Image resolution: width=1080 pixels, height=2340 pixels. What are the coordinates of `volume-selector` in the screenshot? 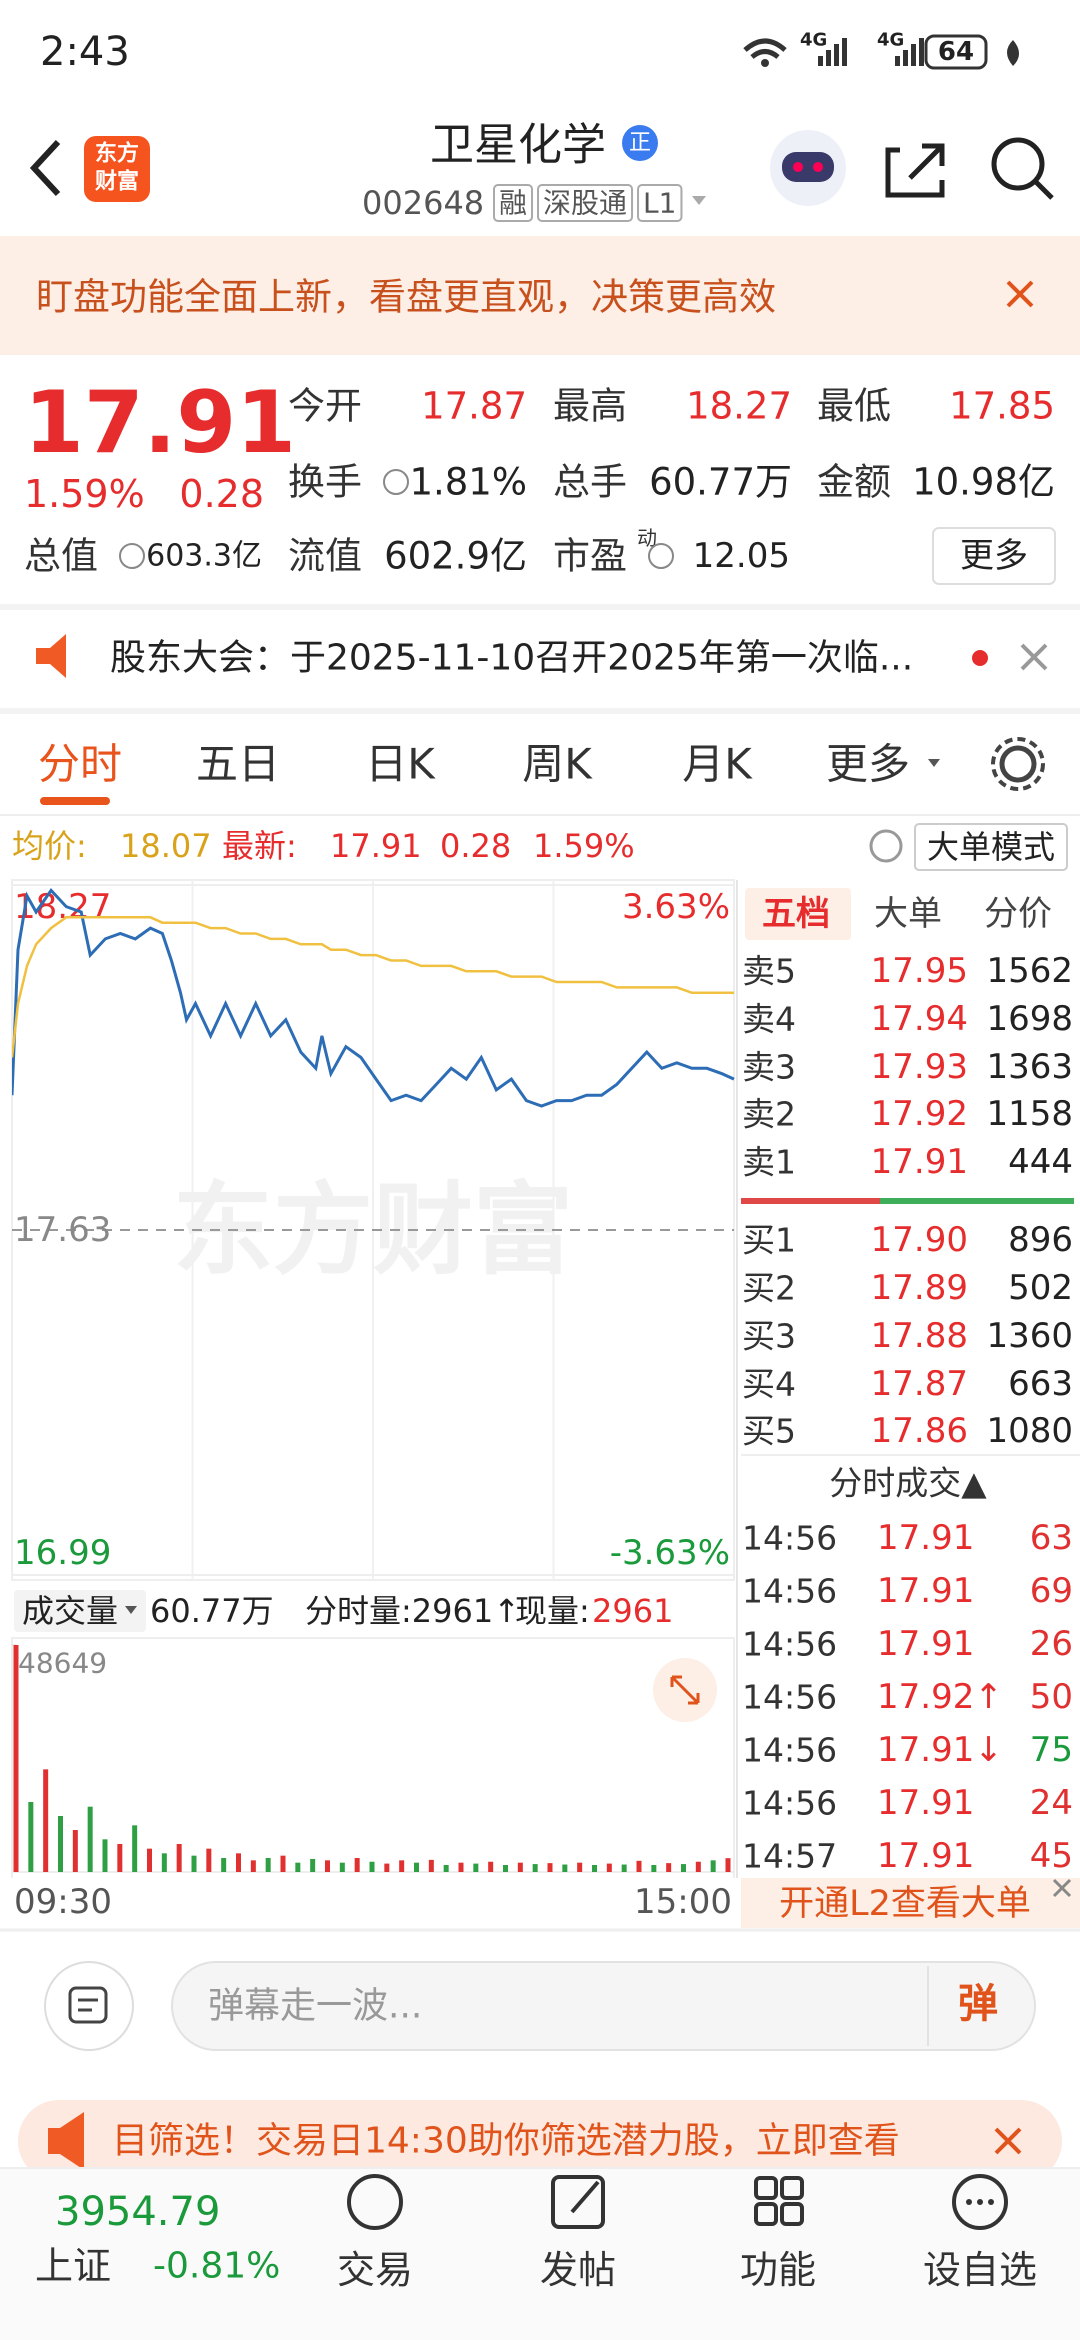 It's located at (80, 1611).